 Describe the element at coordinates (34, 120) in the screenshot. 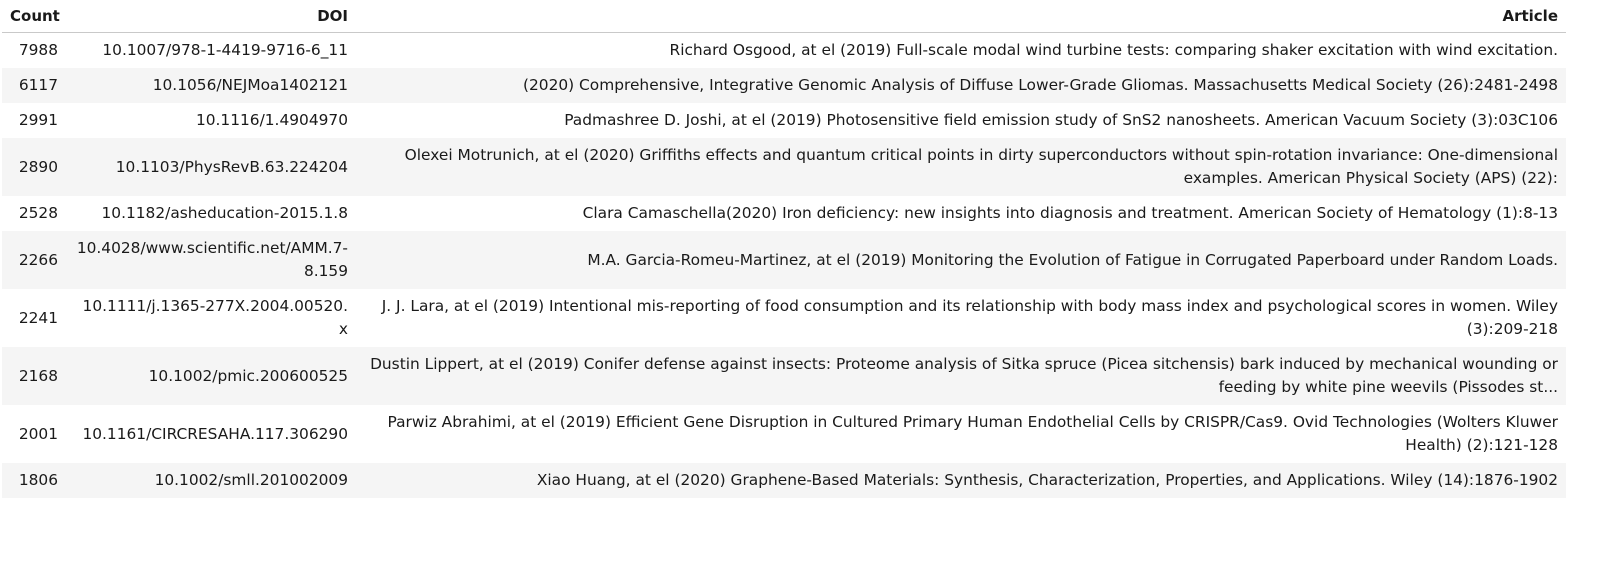

I see `cell-count: 2991` at that location.